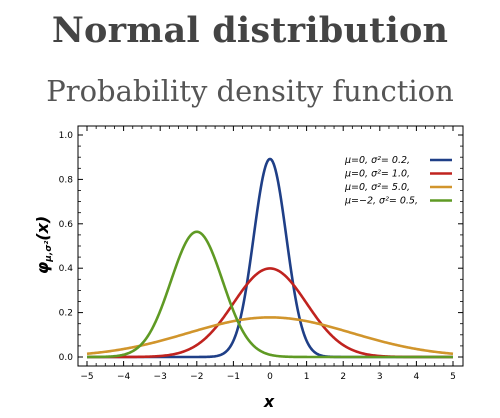 Image resolution: width=500 pixels, height=418 pixels. Describe the element at coordinates (381, 201) in the screenshot. I see `legend-label: μ=−2, σ²= 0.5,` at that location.